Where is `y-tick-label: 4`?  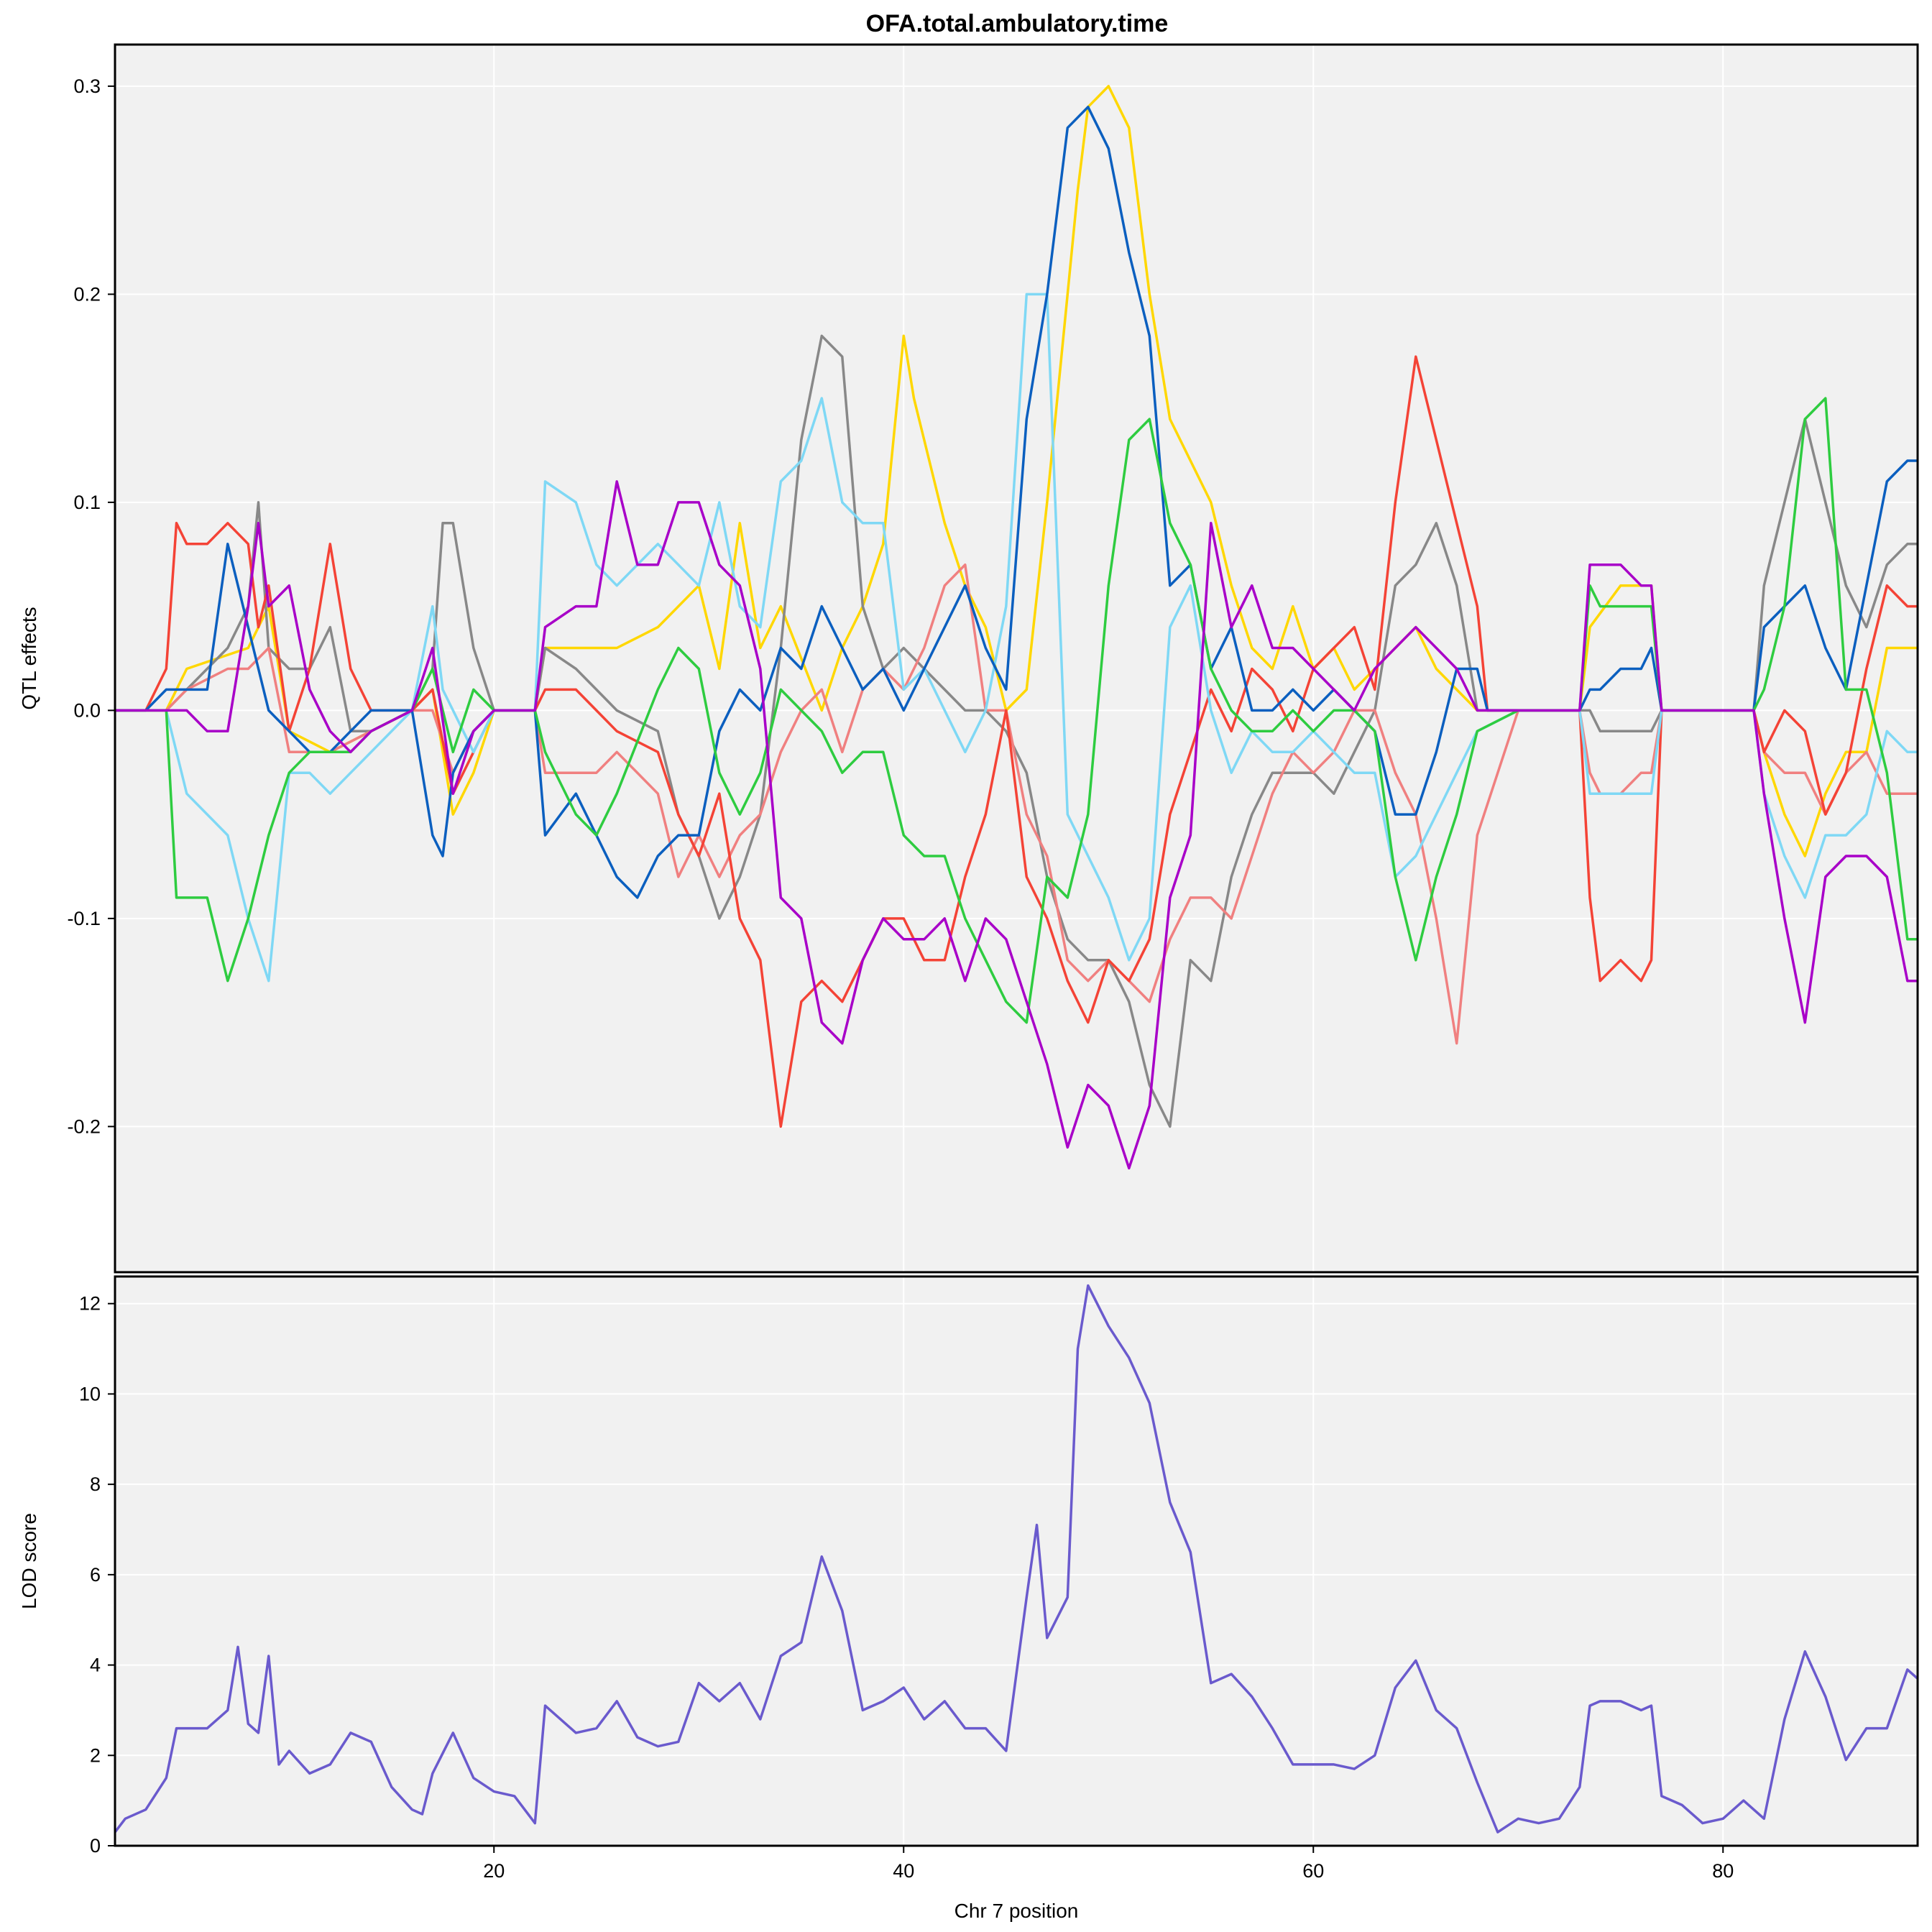
y-tick-label: 4 is located at coordinates (95, 1665).